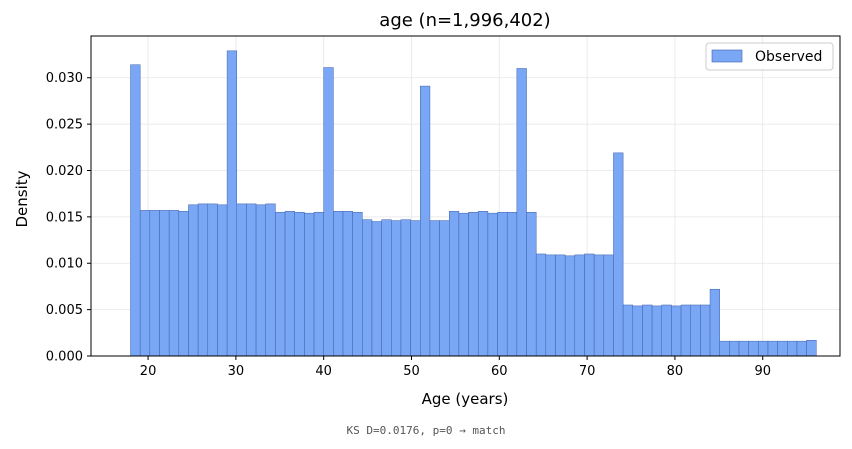  I want to click on ks-test-footer: KS D=0.0176, p=0 → match, so click(426, 430).